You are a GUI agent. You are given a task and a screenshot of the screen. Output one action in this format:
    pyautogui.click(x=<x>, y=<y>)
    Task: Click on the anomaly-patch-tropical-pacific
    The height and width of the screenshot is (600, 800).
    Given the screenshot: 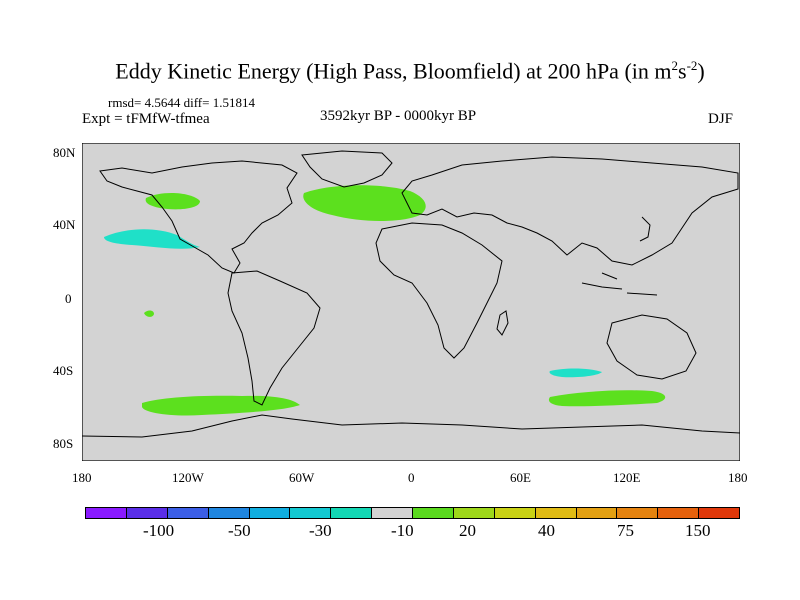 What is the action you would take?
    pyautogui.click(x=149, y=313)
    